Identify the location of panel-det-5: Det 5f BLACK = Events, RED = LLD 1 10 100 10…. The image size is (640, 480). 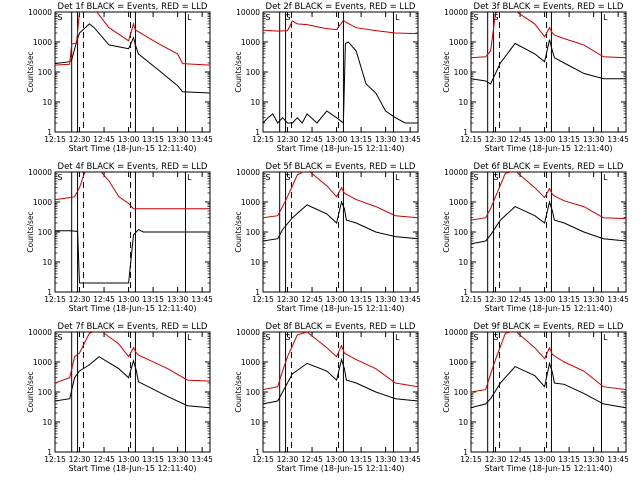
(327, 237).